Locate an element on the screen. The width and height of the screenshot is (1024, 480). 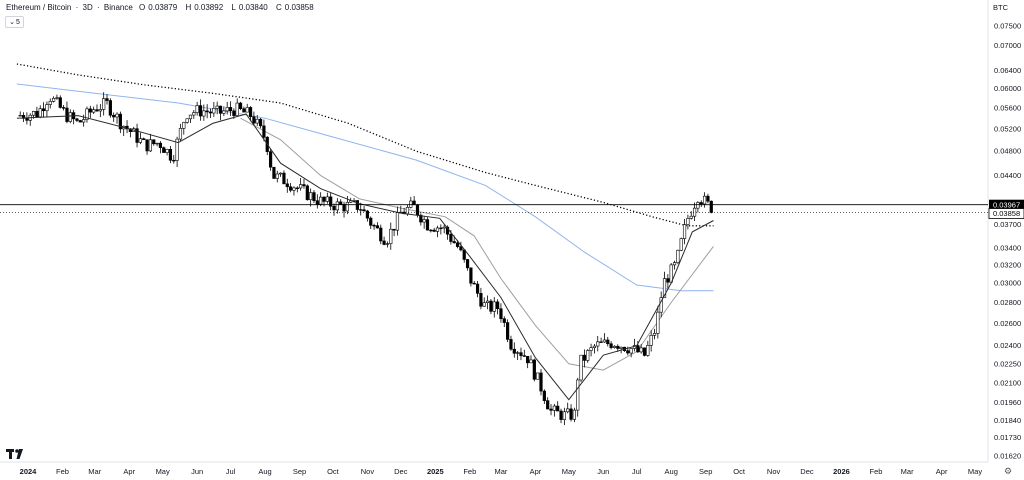
price-tick-label: 0.01620 is located at coordinates (1007, 456).